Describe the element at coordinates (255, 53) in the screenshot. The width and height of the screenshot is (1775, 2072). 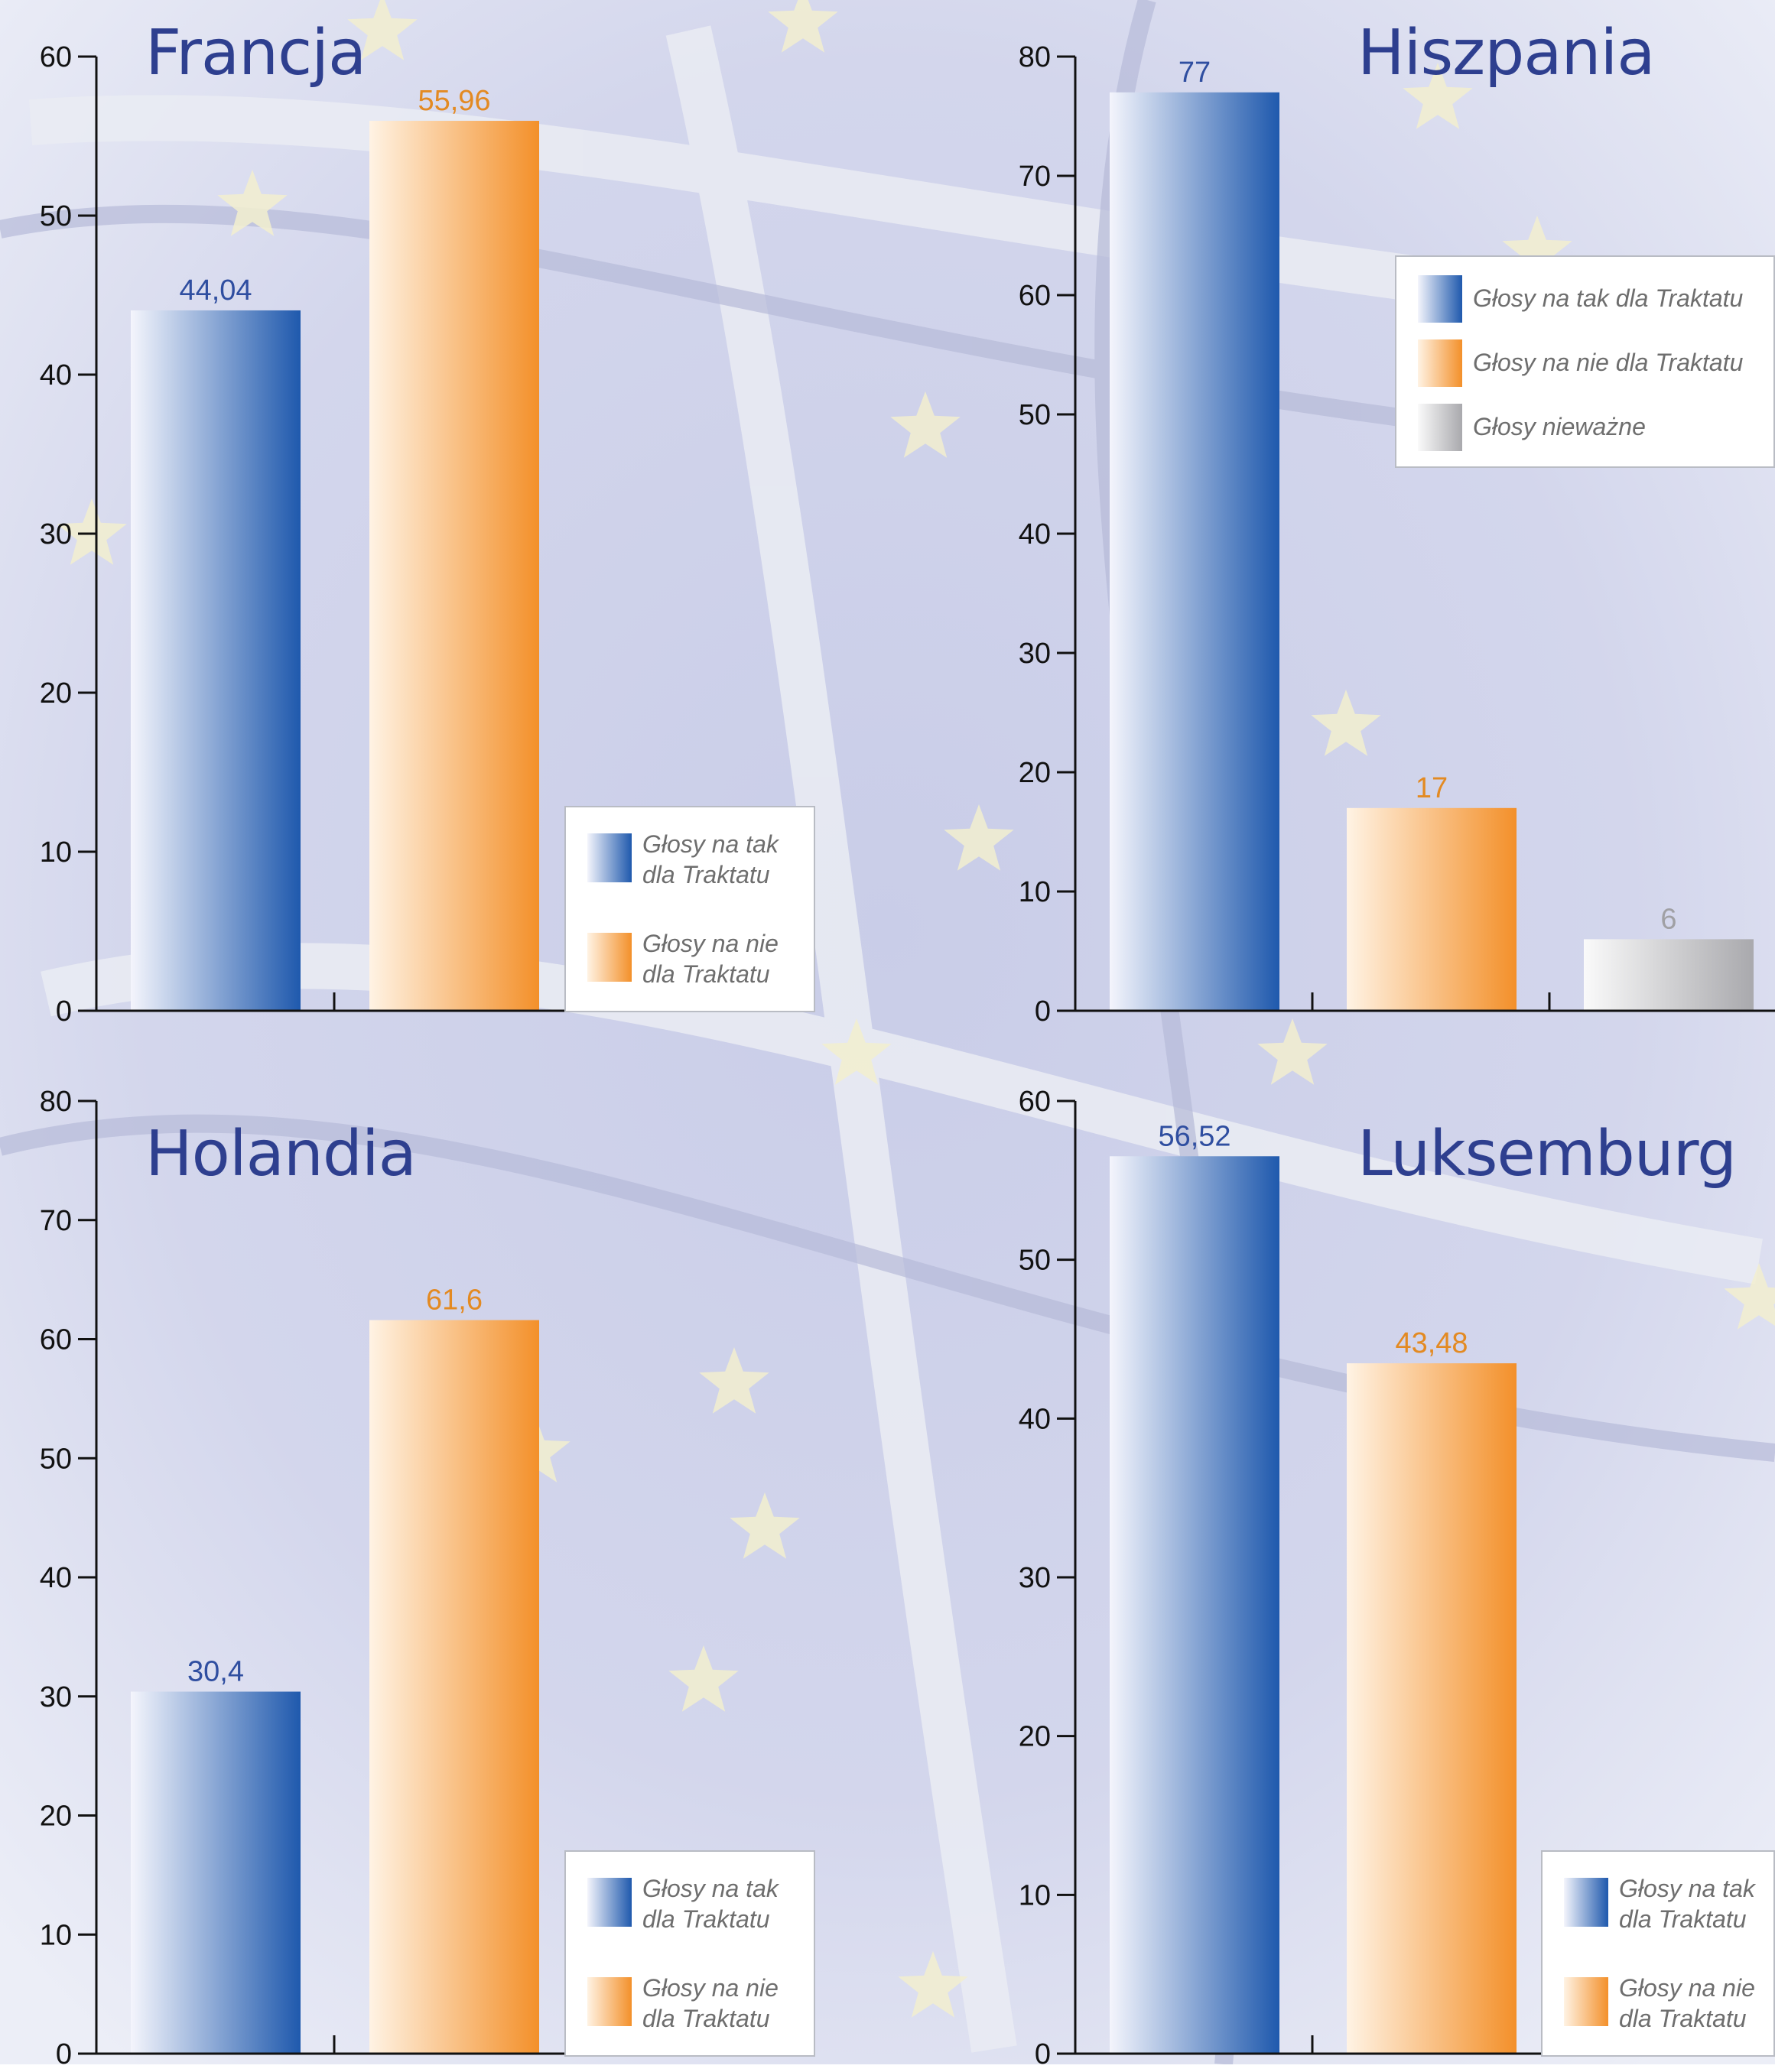
I see `chart-title: Francja` at that location.